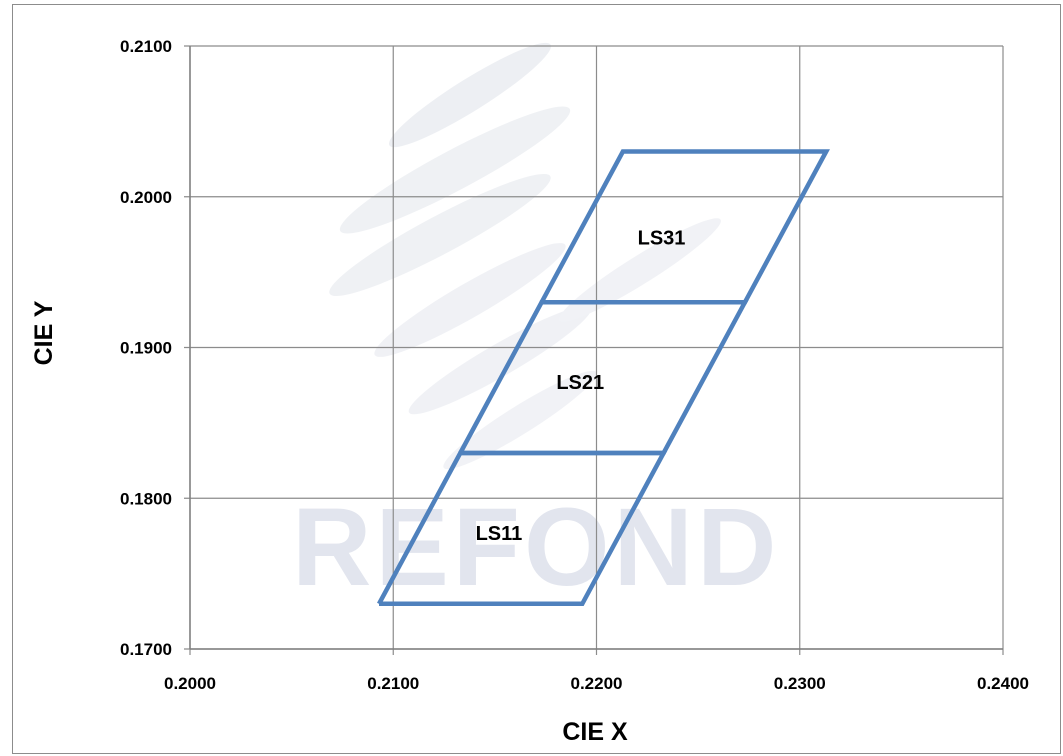  What do you see at coordinates (580, 383) in the screenshot?
I see `region-label-ls21: LS21` at bounding box center [580, 383].